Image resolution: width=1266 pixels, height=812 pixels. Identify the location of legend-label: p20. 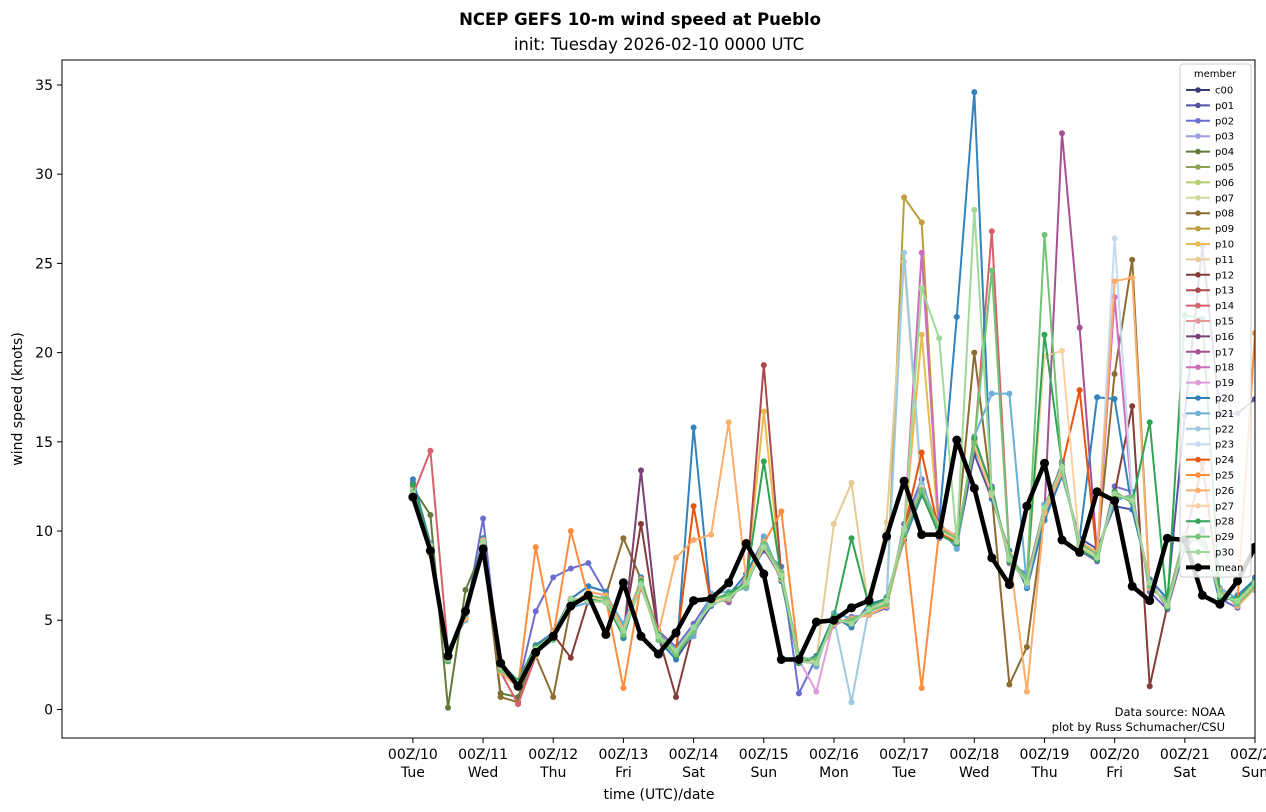
(1224, 399).